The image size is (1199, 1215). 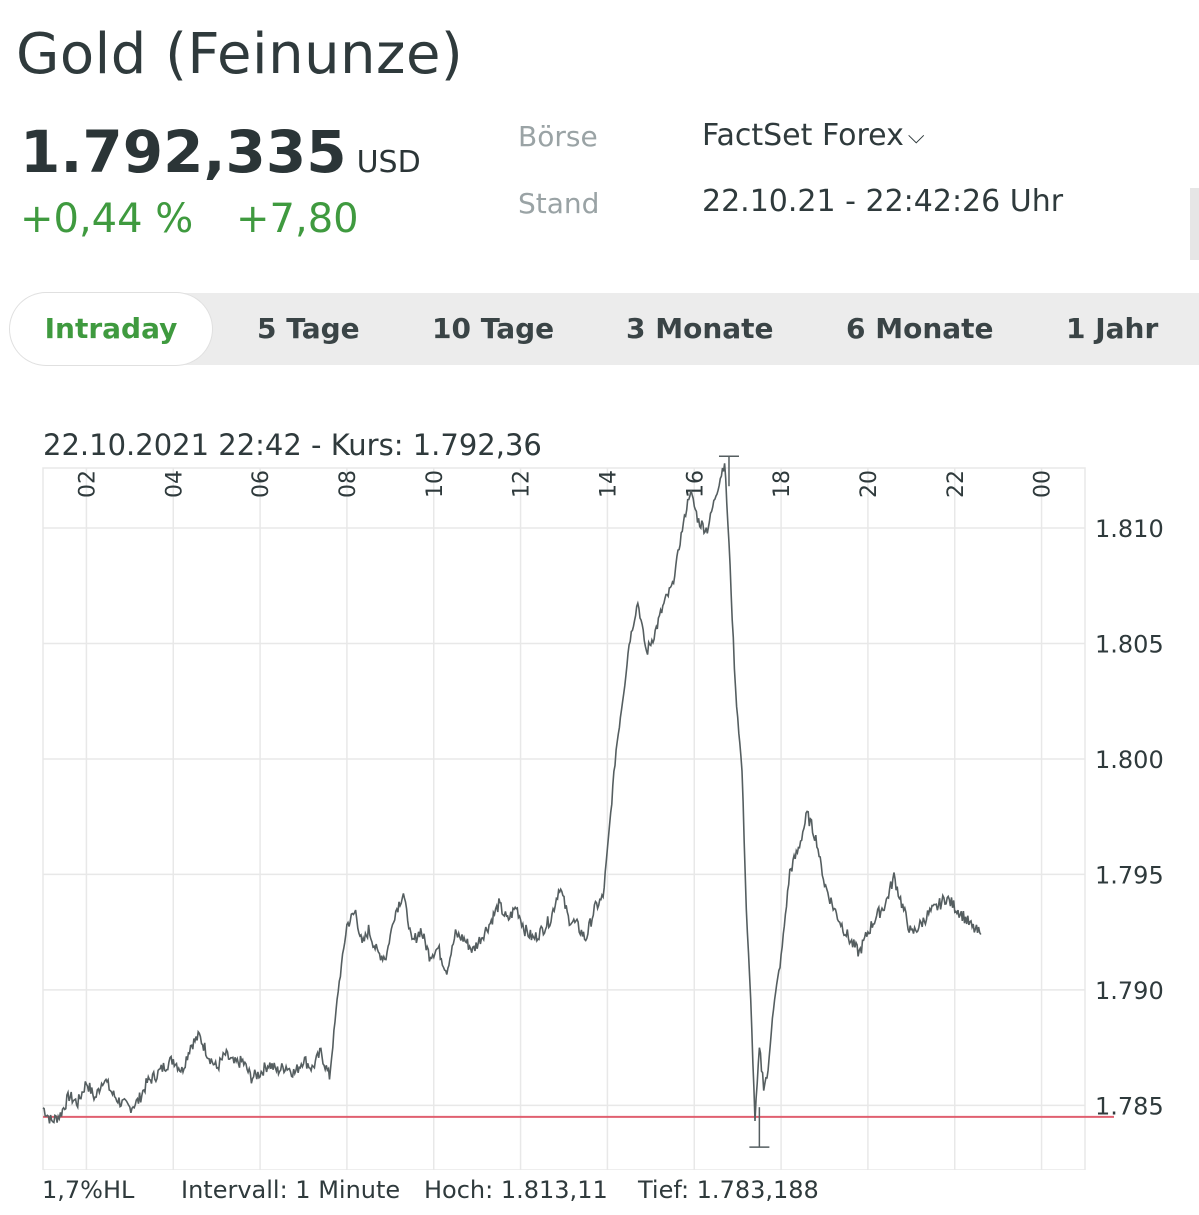 I want to click on footer-high: Hoch: 1.813,11, so click(x=516, y=1190).